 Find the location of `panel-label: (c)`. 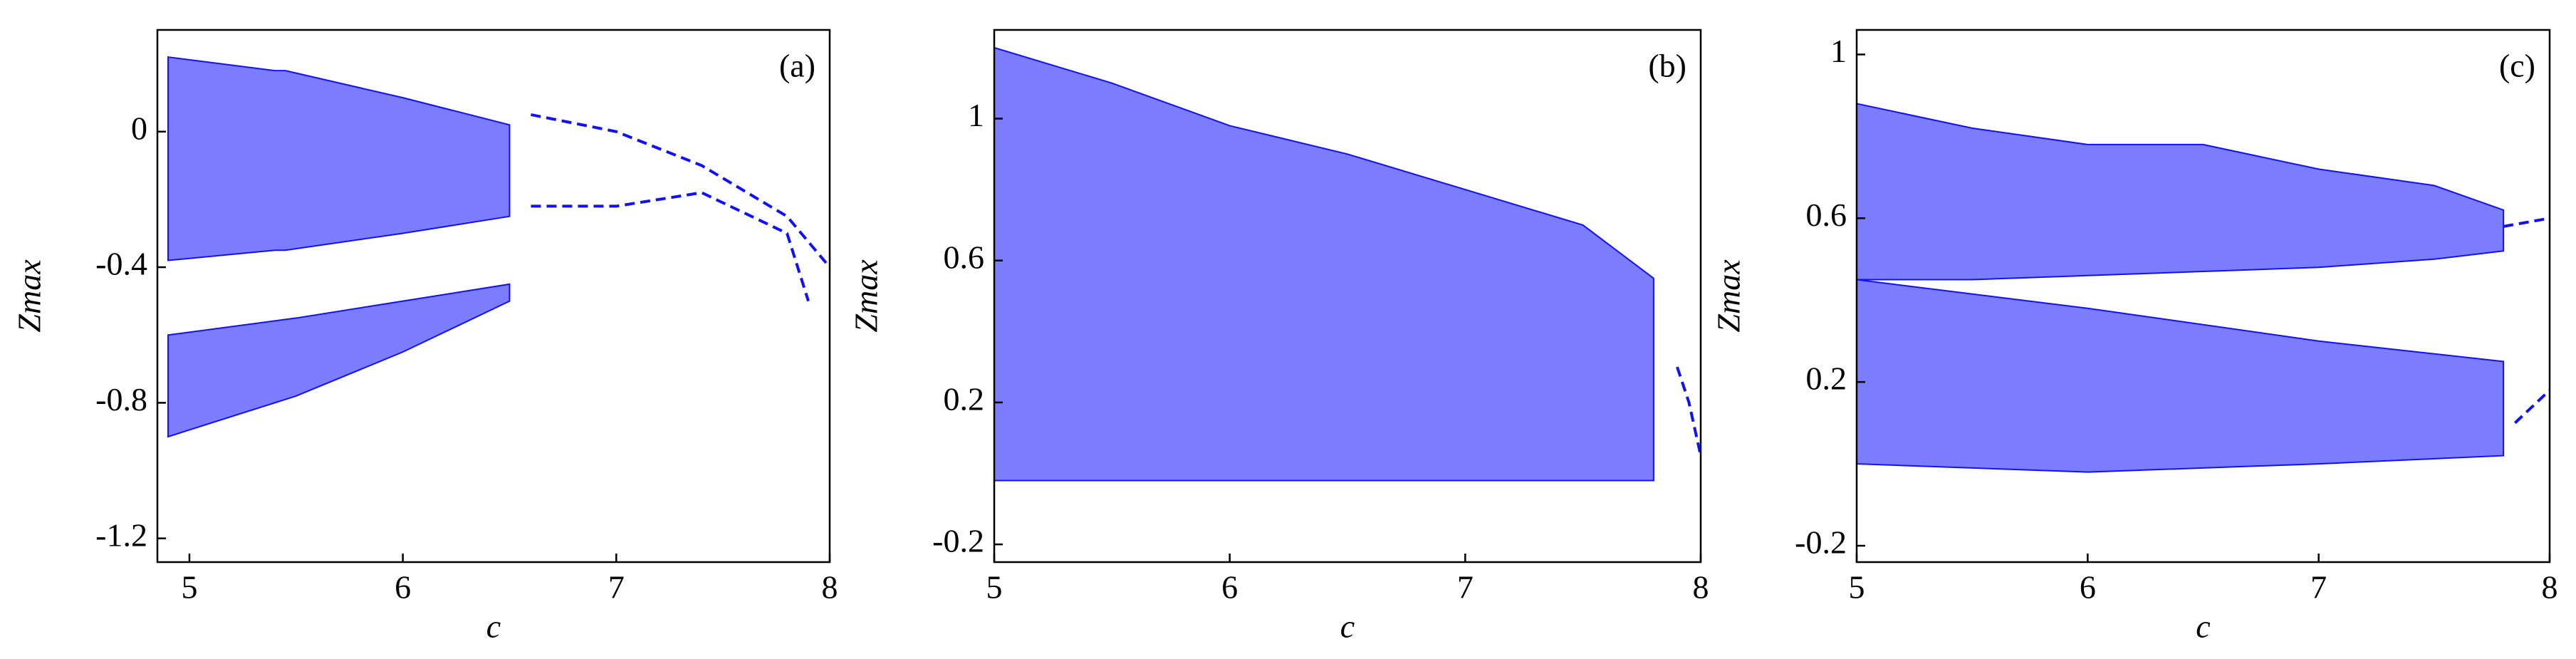

panel-label: (c) is located at coordinates (2517, 66).